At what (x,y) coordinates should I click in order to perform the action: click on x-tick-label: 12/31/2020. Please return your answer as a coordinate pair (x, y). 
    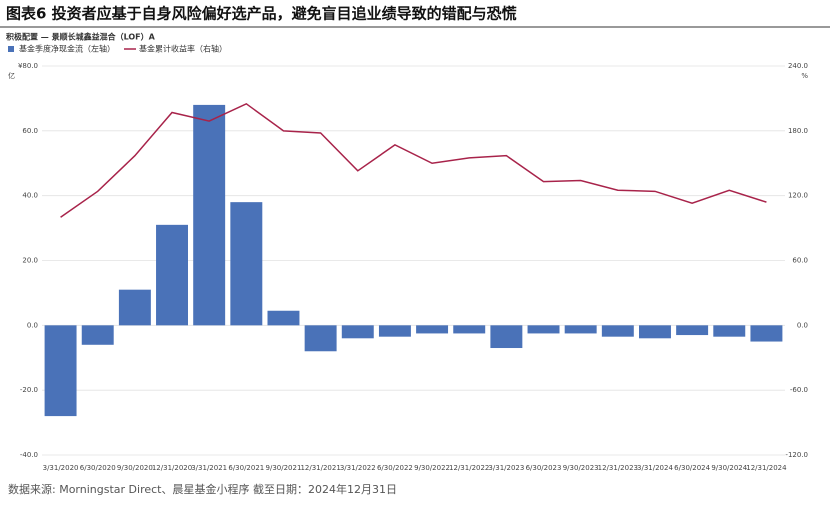
    Looking at the image, I should click on (172, 468).